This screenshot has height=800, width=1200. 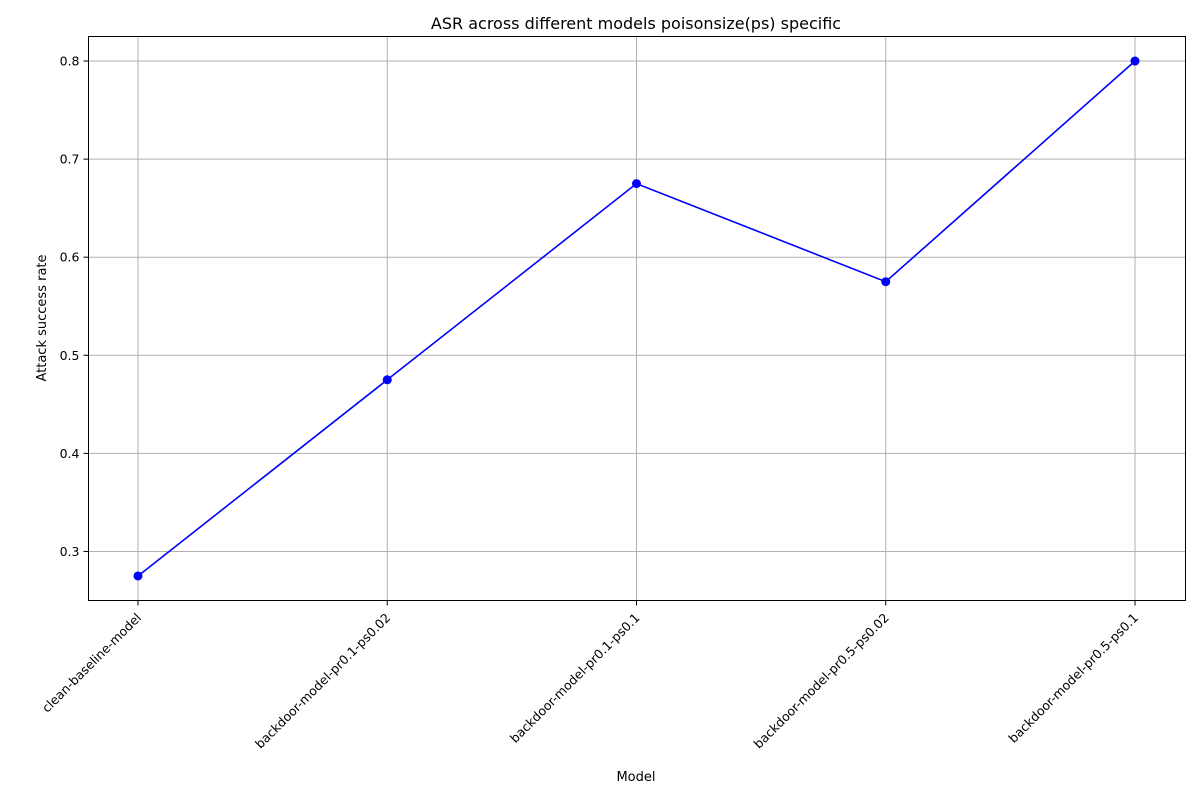 What do you see at coordinates (70, 159) in the screenshot?
I see `y-tick-label: 0.7` at bounding box center [70, 159].